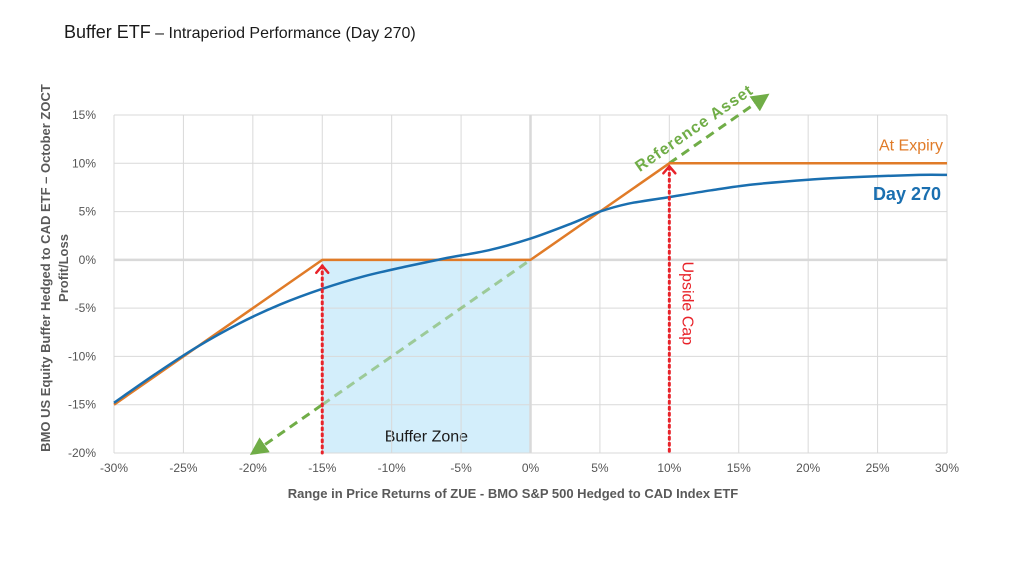  What do you see at coordinates (183, 468) in the screenshot?
I see `x-tick-label: -25%` at bounding box center [183, 468].